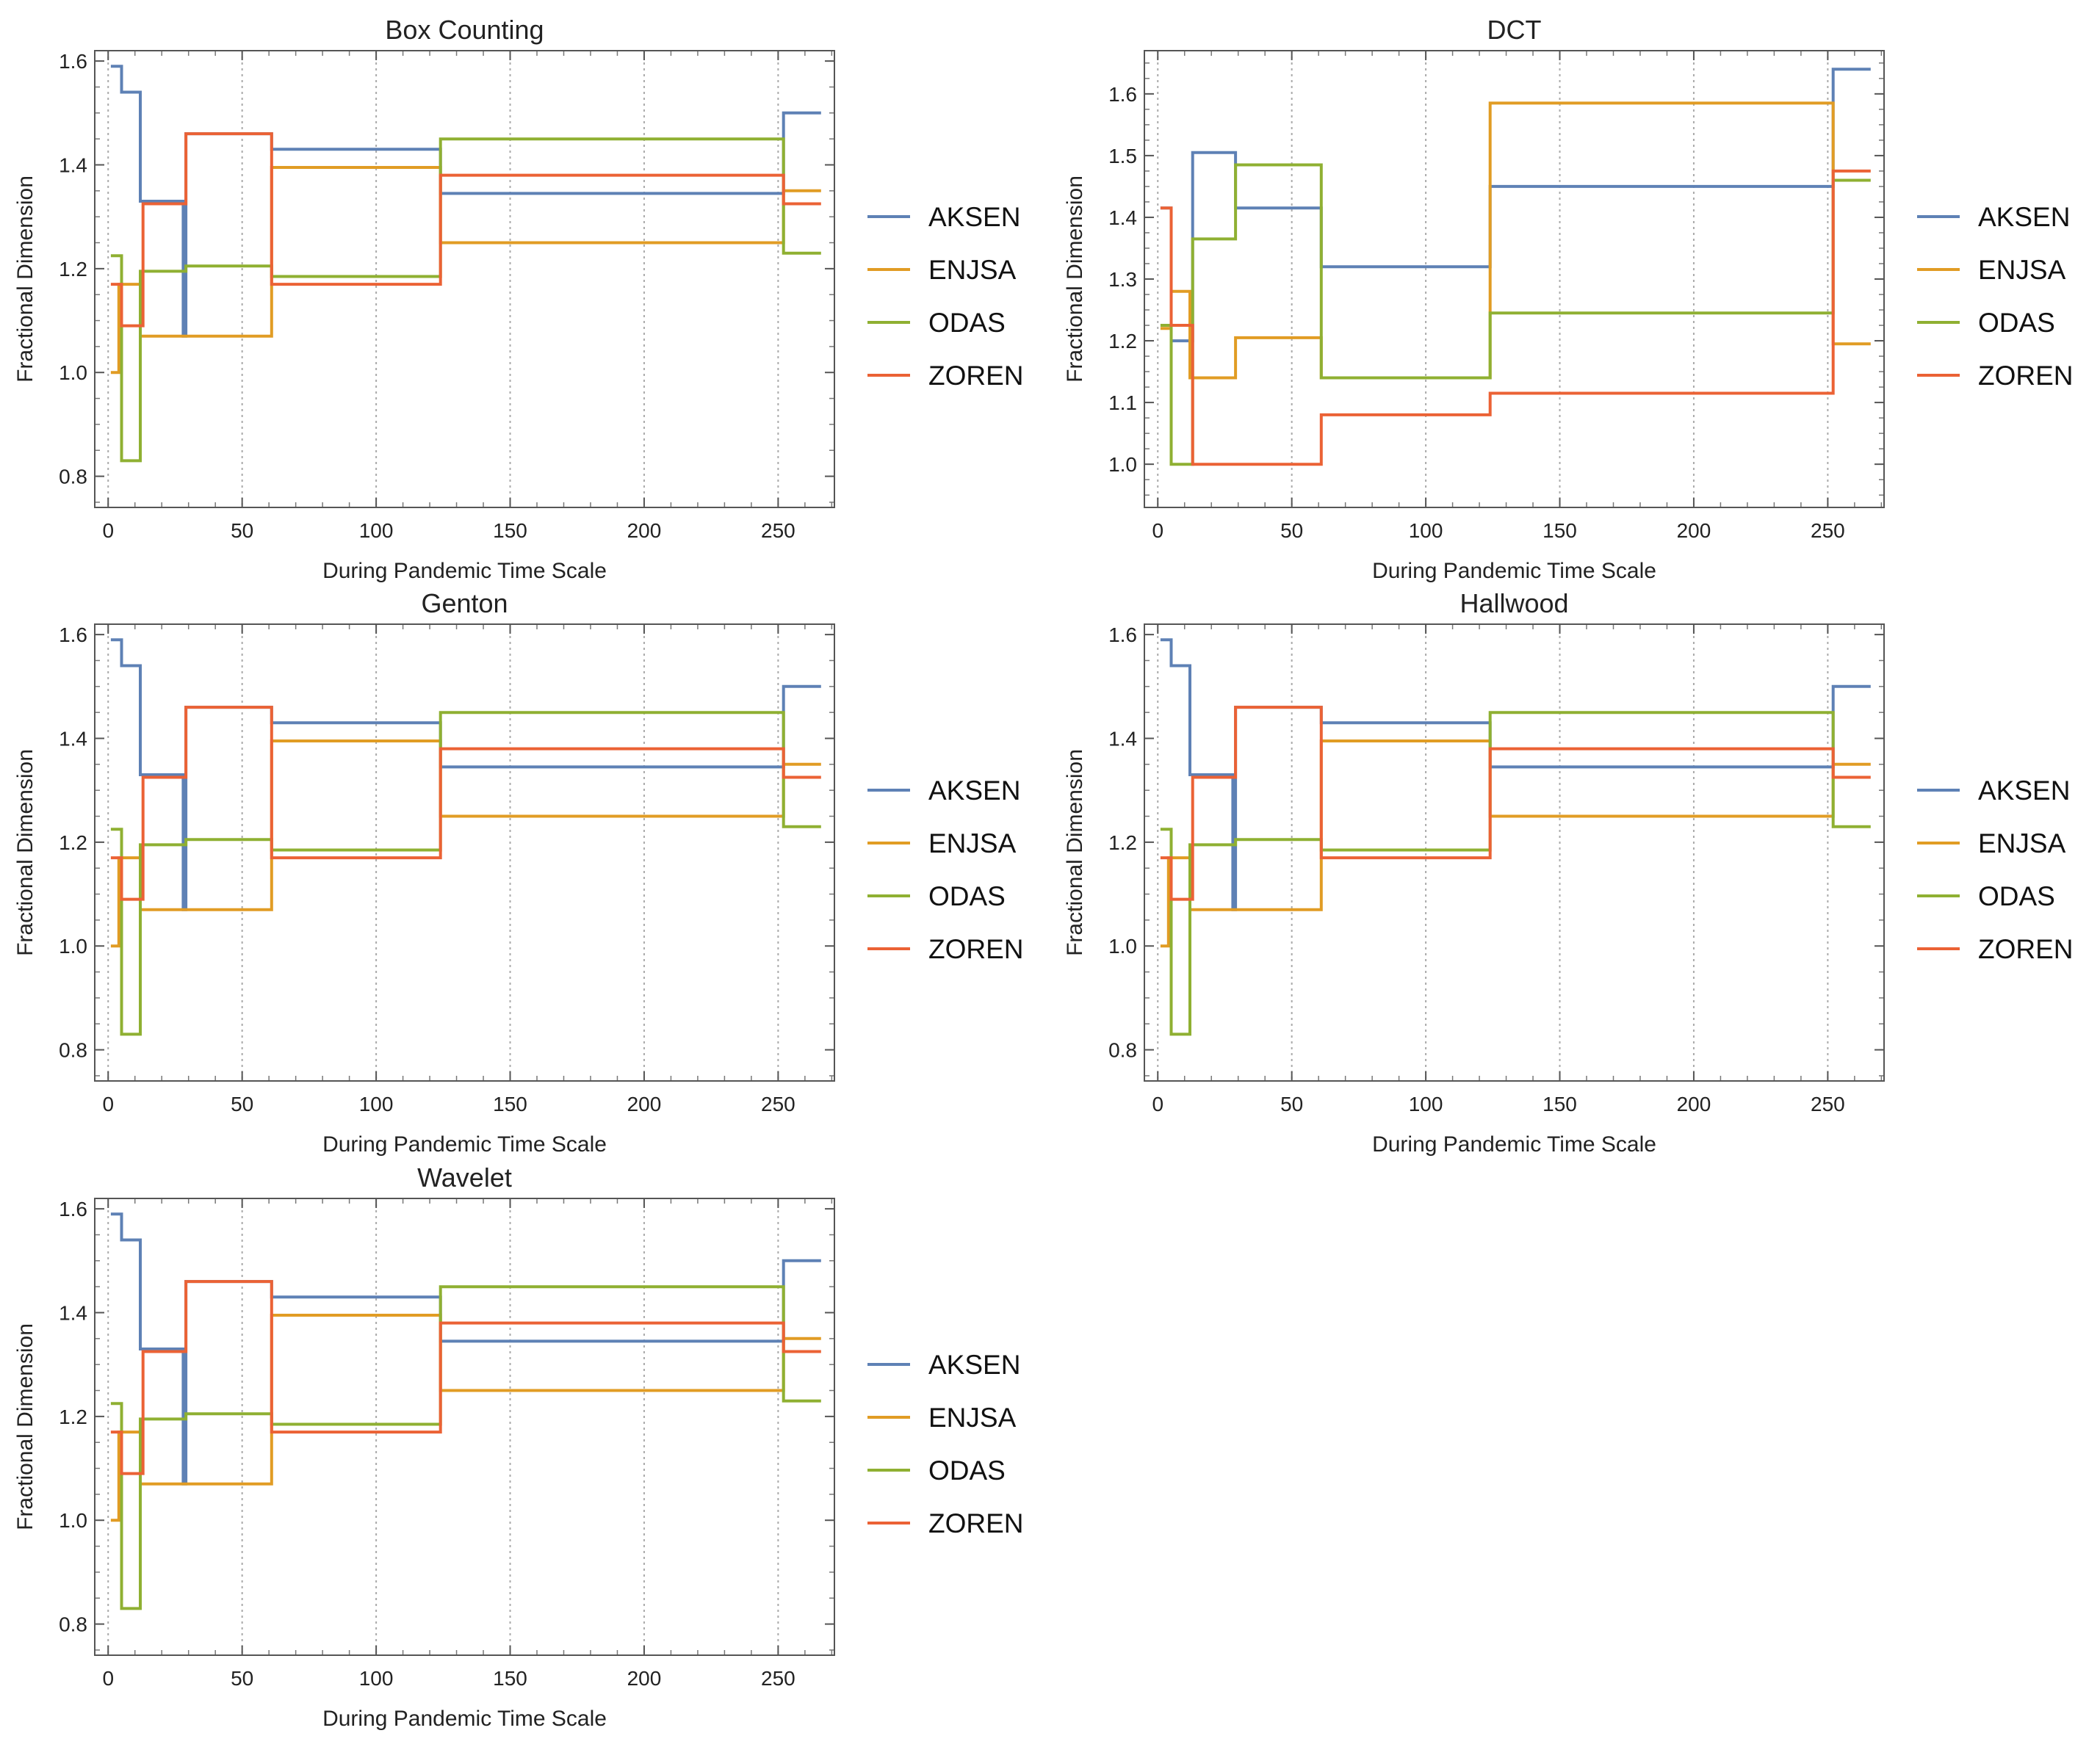  What do you see at coordinates (465, 603) in the screenshot?
I see `plot-title: Genton` at bounding box center [465, 603].